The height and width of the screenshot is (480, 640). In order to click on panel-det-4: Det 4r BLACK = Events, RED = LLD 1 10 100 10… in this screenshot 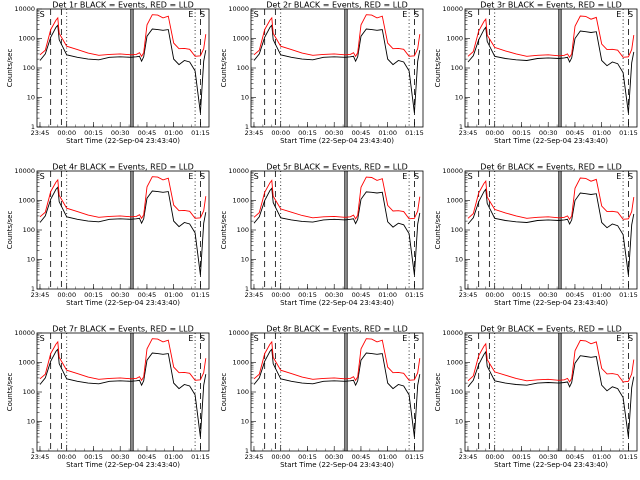, I will do `click(108, 235)`.